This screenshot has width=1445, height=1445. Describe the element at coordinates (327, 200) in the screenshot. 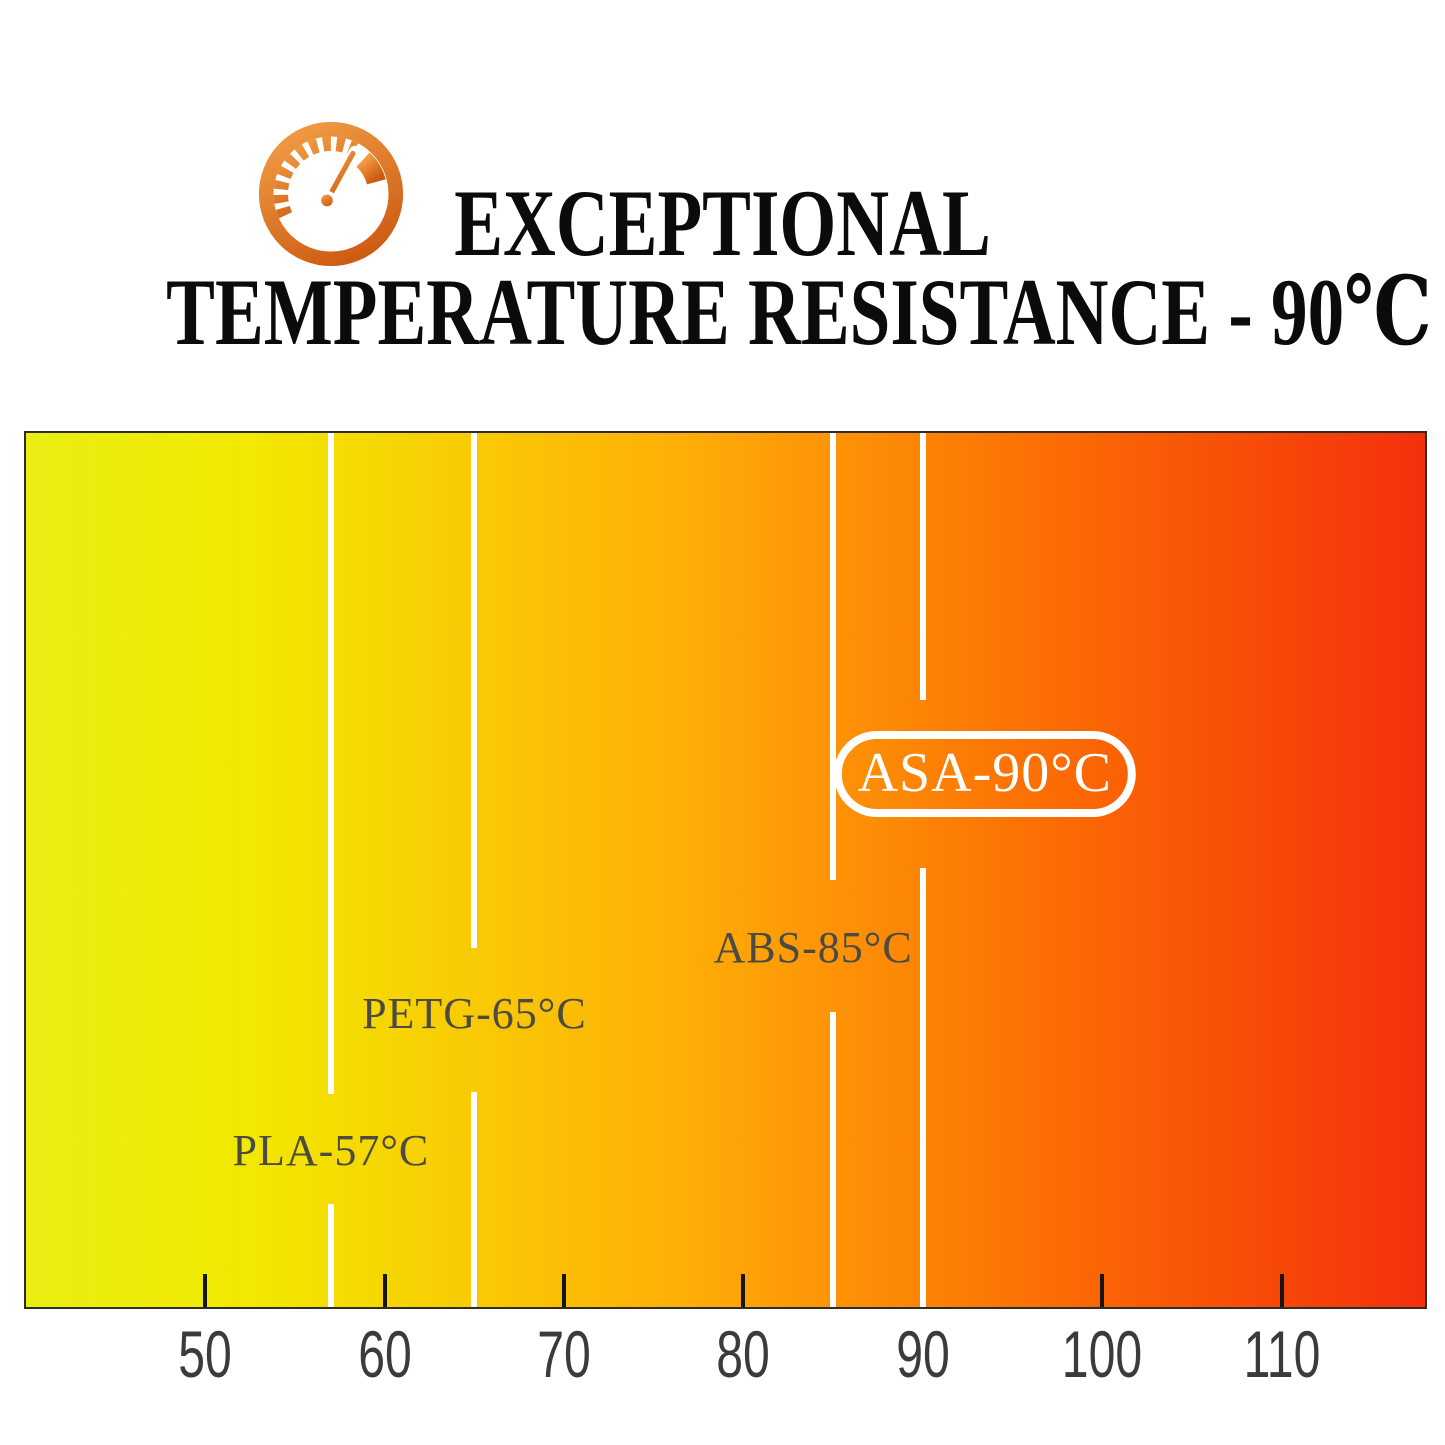

I see `gauge-hub` at that location.